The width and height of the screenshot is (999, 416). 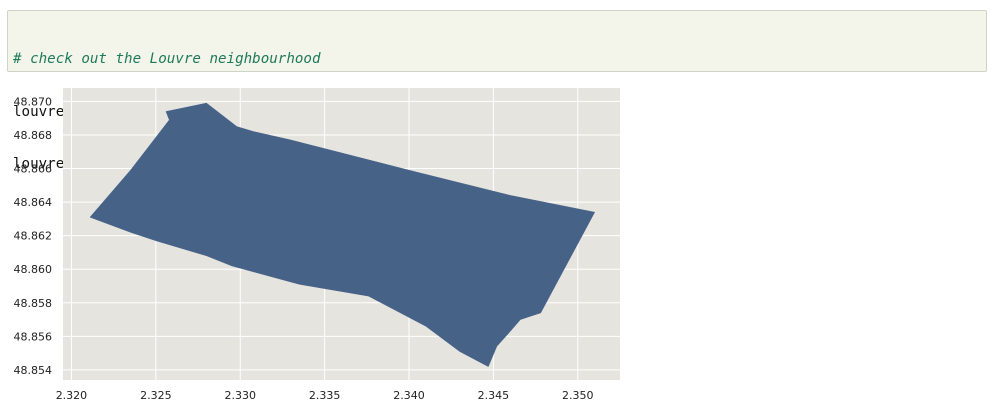 What do you see at coordinates (39, 111) in the screenshot?
I see `code-token-var: louvre` at bounding box center [39, 111].